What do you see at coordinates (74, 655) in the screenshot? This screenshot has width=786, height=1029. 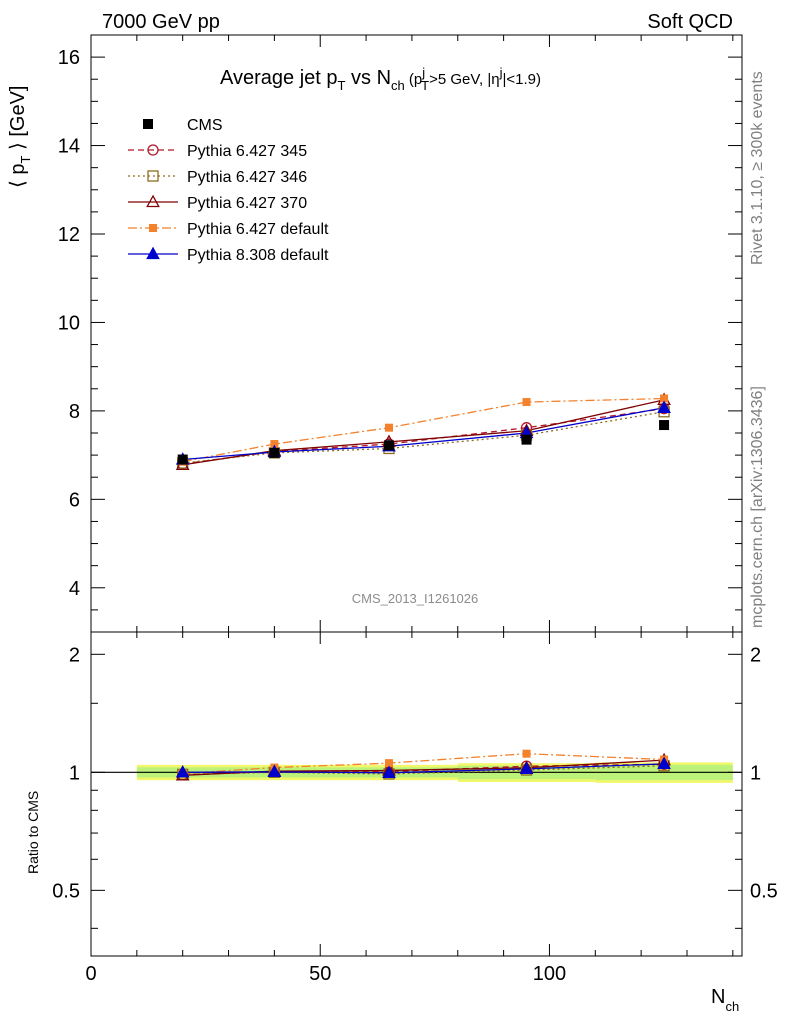 I see `ratio-tick-label: 2` at bounding box center [74, 655].